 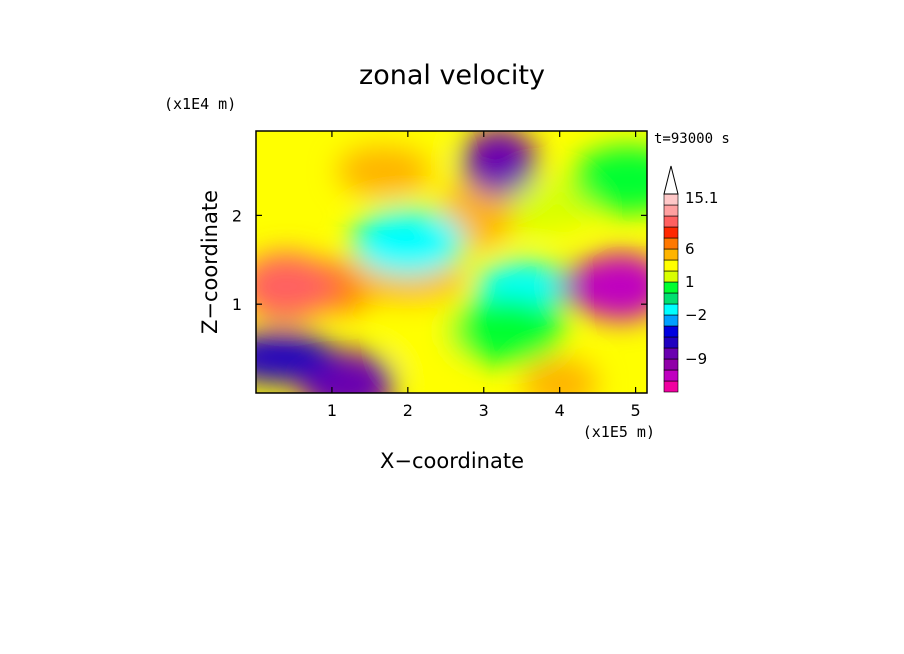 What do you see at coordinates (671, 180) in the screenshot?
I see `colorbar-overflow-arrow` at bounding box center [671, 180].